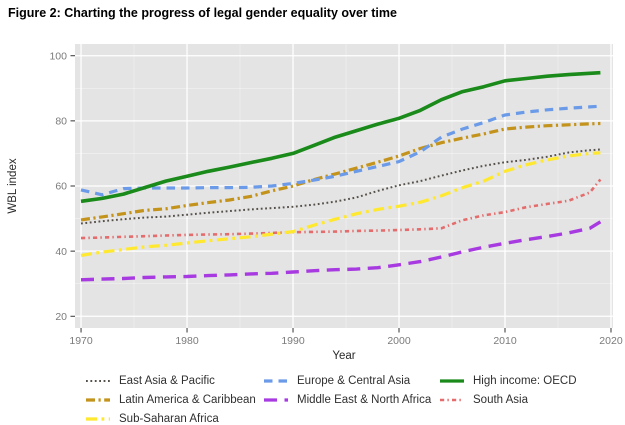  Describe the element at coordinates (81, 341) in the screenshot. I see `x-axis-tick-label: 1970` at that location.